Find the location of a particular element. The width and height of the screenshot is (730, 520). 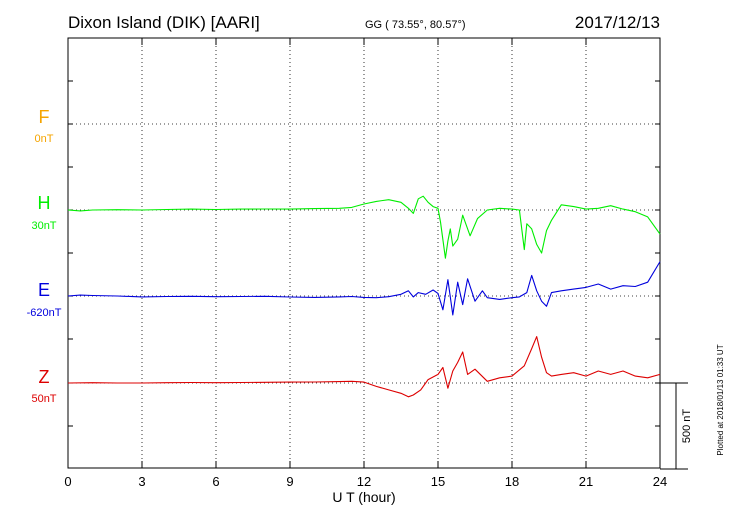

series-name-H: H is located at coordinates (44, 203).